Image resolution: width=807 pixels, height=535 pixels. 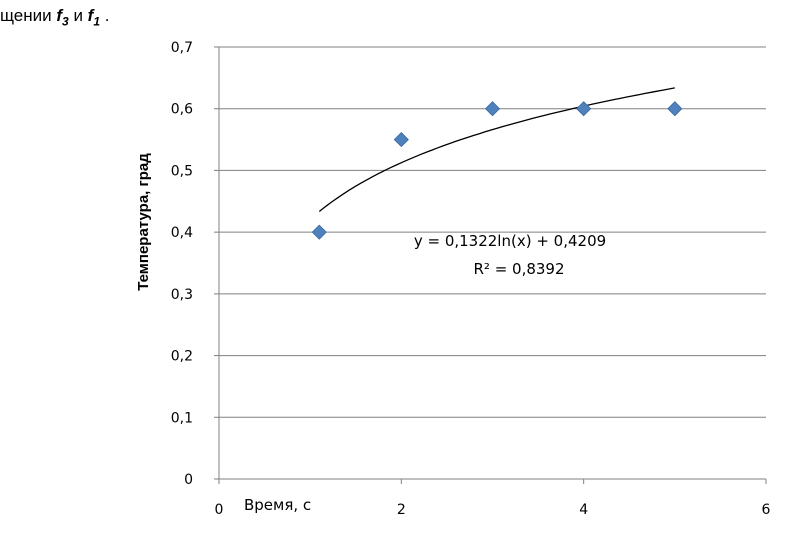 What do you see at coordinates (105, 15) in the screenshot?
I see `caption-suffix: .` at bounding box center [105, 15].